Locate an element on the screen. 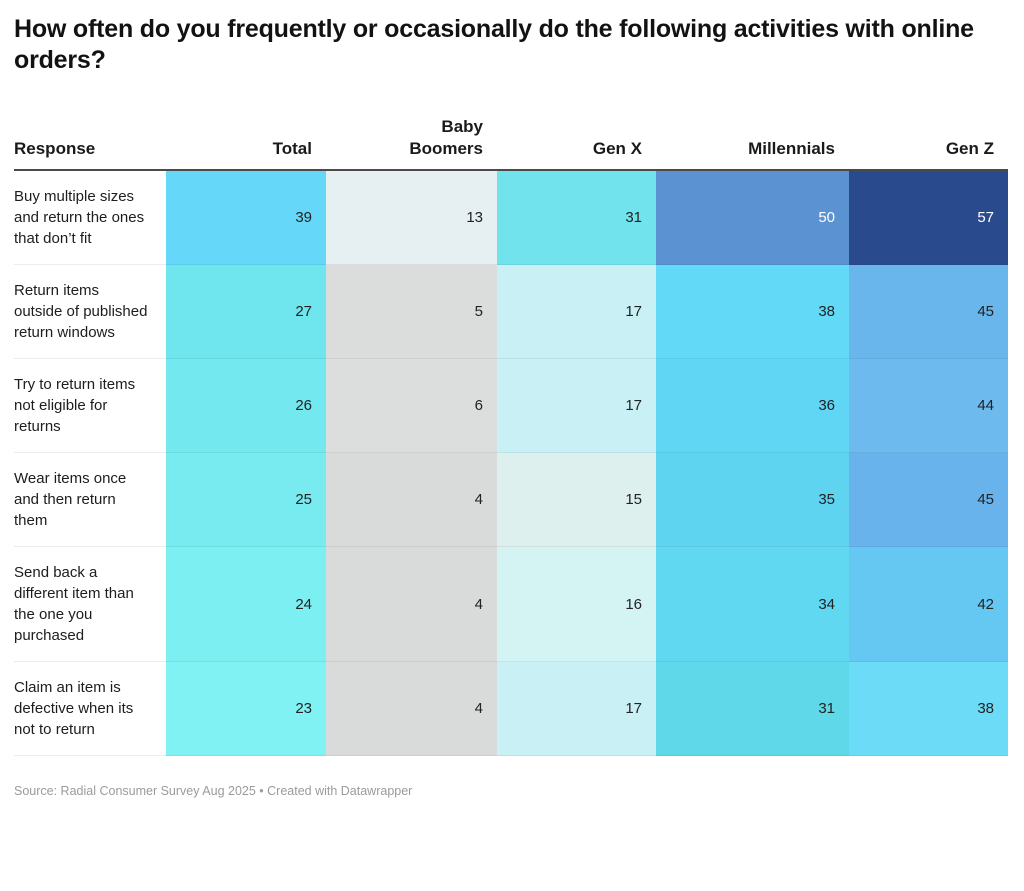 The height and width of the screenshot is (891, 1024). heatmap-cell: 39 is located at coordinates (246, 217).